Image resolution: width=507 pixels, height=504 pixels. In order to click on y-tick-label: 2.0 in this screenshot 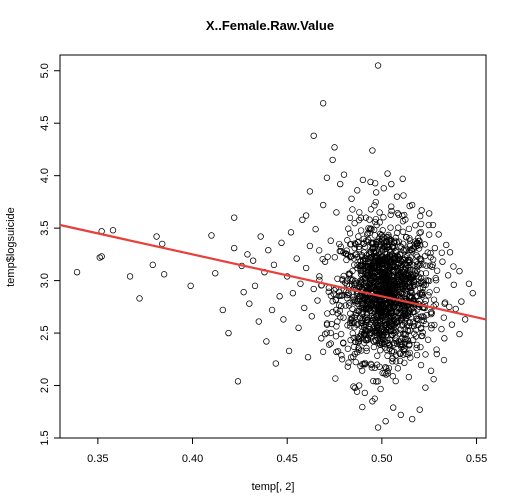, I will do `click(45, 385)`.